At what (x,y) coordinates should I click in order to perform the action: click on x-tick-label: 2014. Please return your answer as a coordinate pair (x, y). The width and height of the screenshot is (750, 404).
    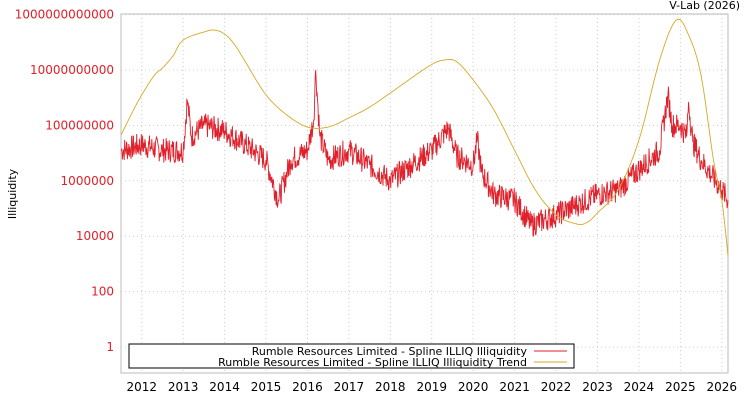
    Looking at the image, I should click on (224, 387).